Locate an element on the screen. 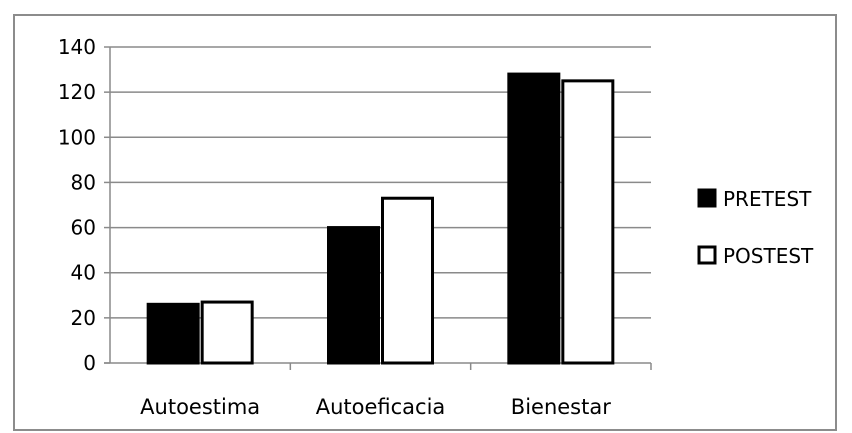 This screenshot has width=852, height=433. x-category-labels: Autoestima Autoeficacia Bienestar is located at coordinates (375, 407).